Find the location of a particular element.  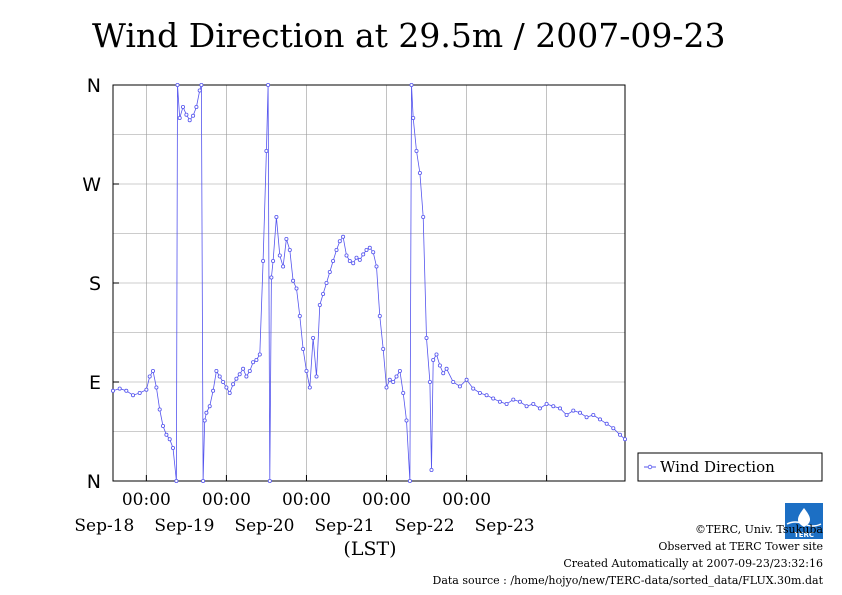

y-axis: N E S W N is located at coordinates (100, 284).